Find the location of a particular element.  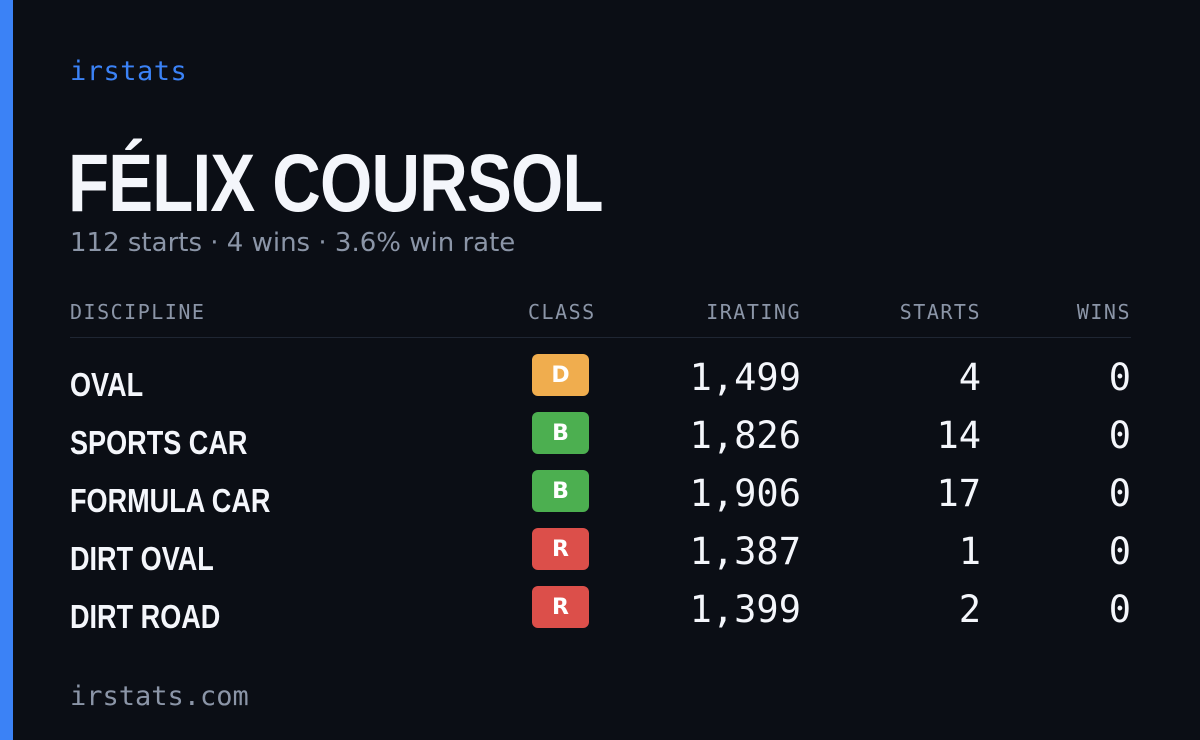

starts-value: 4 is located at coordinates (969, 377).